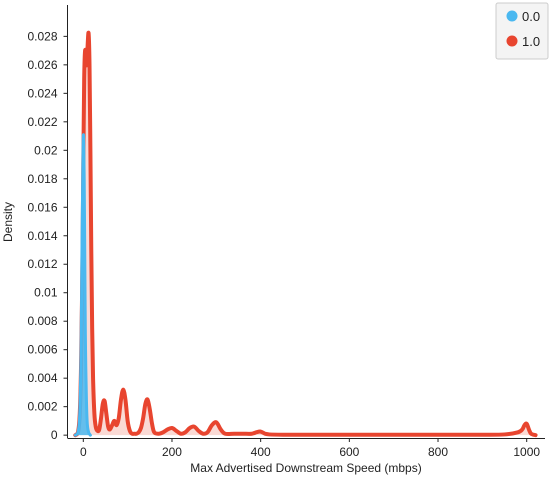 The height and width of the screenshot is (480, 550). What do you see at coordinates (42, 36) in the screenshot?
I see `y-tick-label: 0.028` at bounding box center [42, 36].